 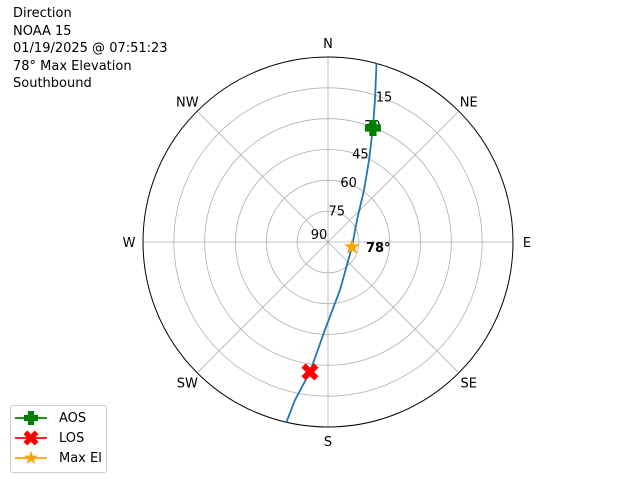 I want to click on radial-tick-label: 75, so click(x=337, y=212).